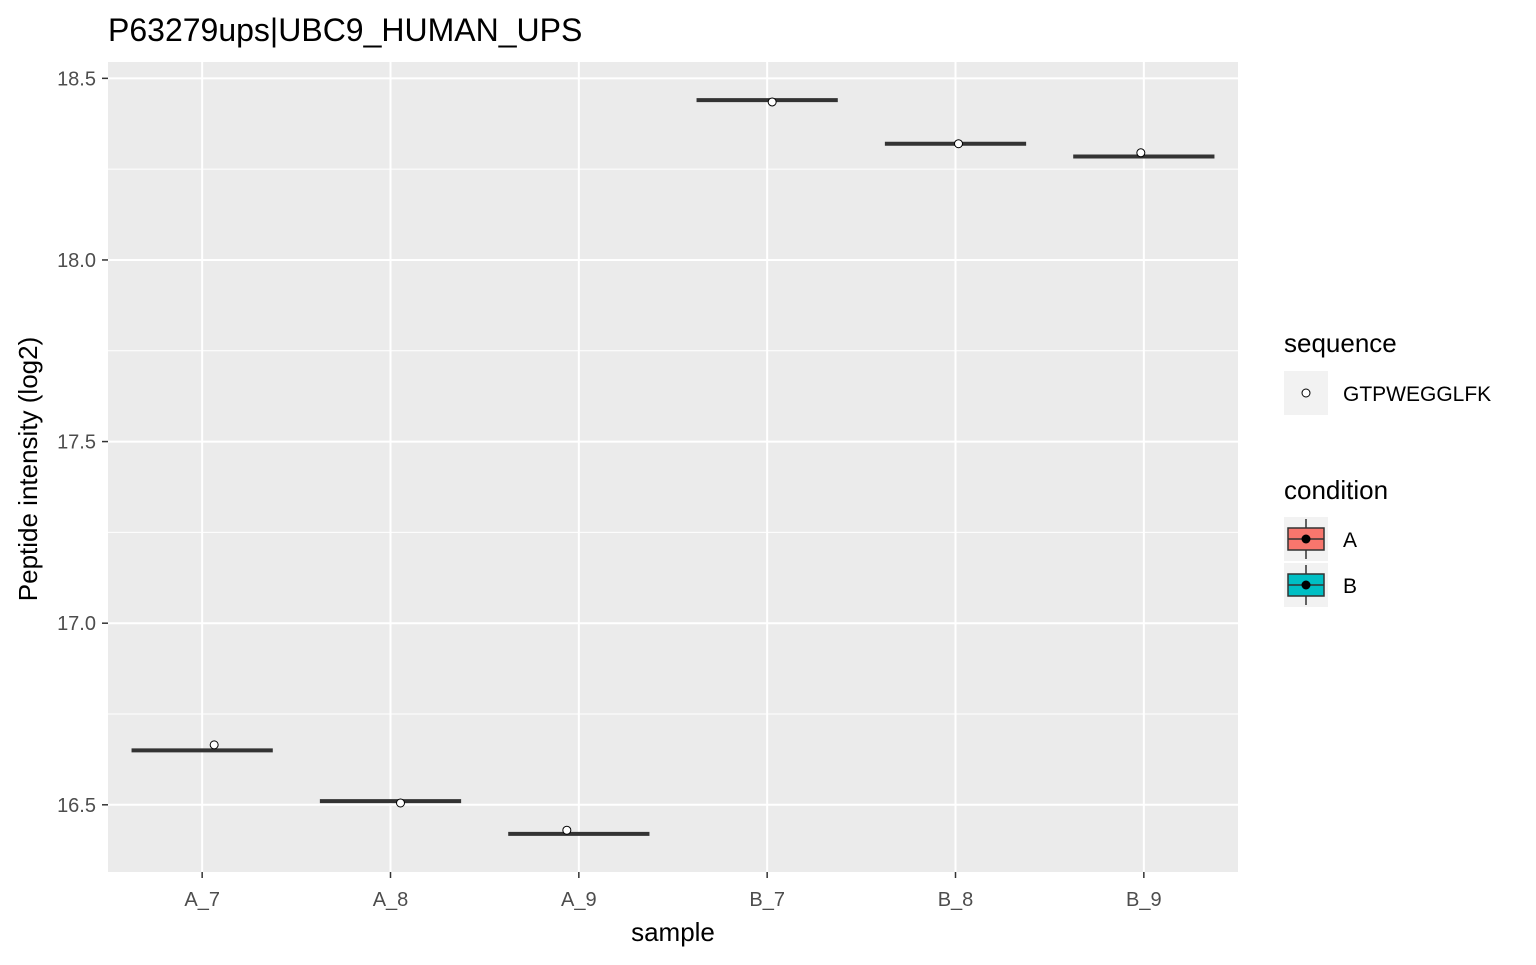 The image size is (1536, 965). Describe the element at coordinates (76, 261) in the screenshot. I see `y-tick-label: 18.0` at that location.